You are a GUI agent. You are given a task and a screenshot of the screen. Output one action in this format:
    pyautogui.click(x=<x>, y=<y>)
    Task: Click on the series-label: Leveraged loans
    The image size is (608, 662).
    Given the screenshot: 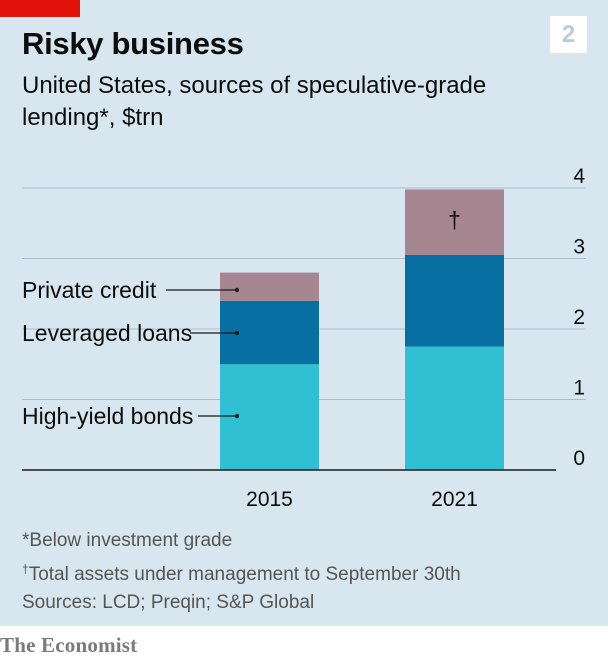 What is the action you would take?
    pyautogui.click(x=107, y=333)
    